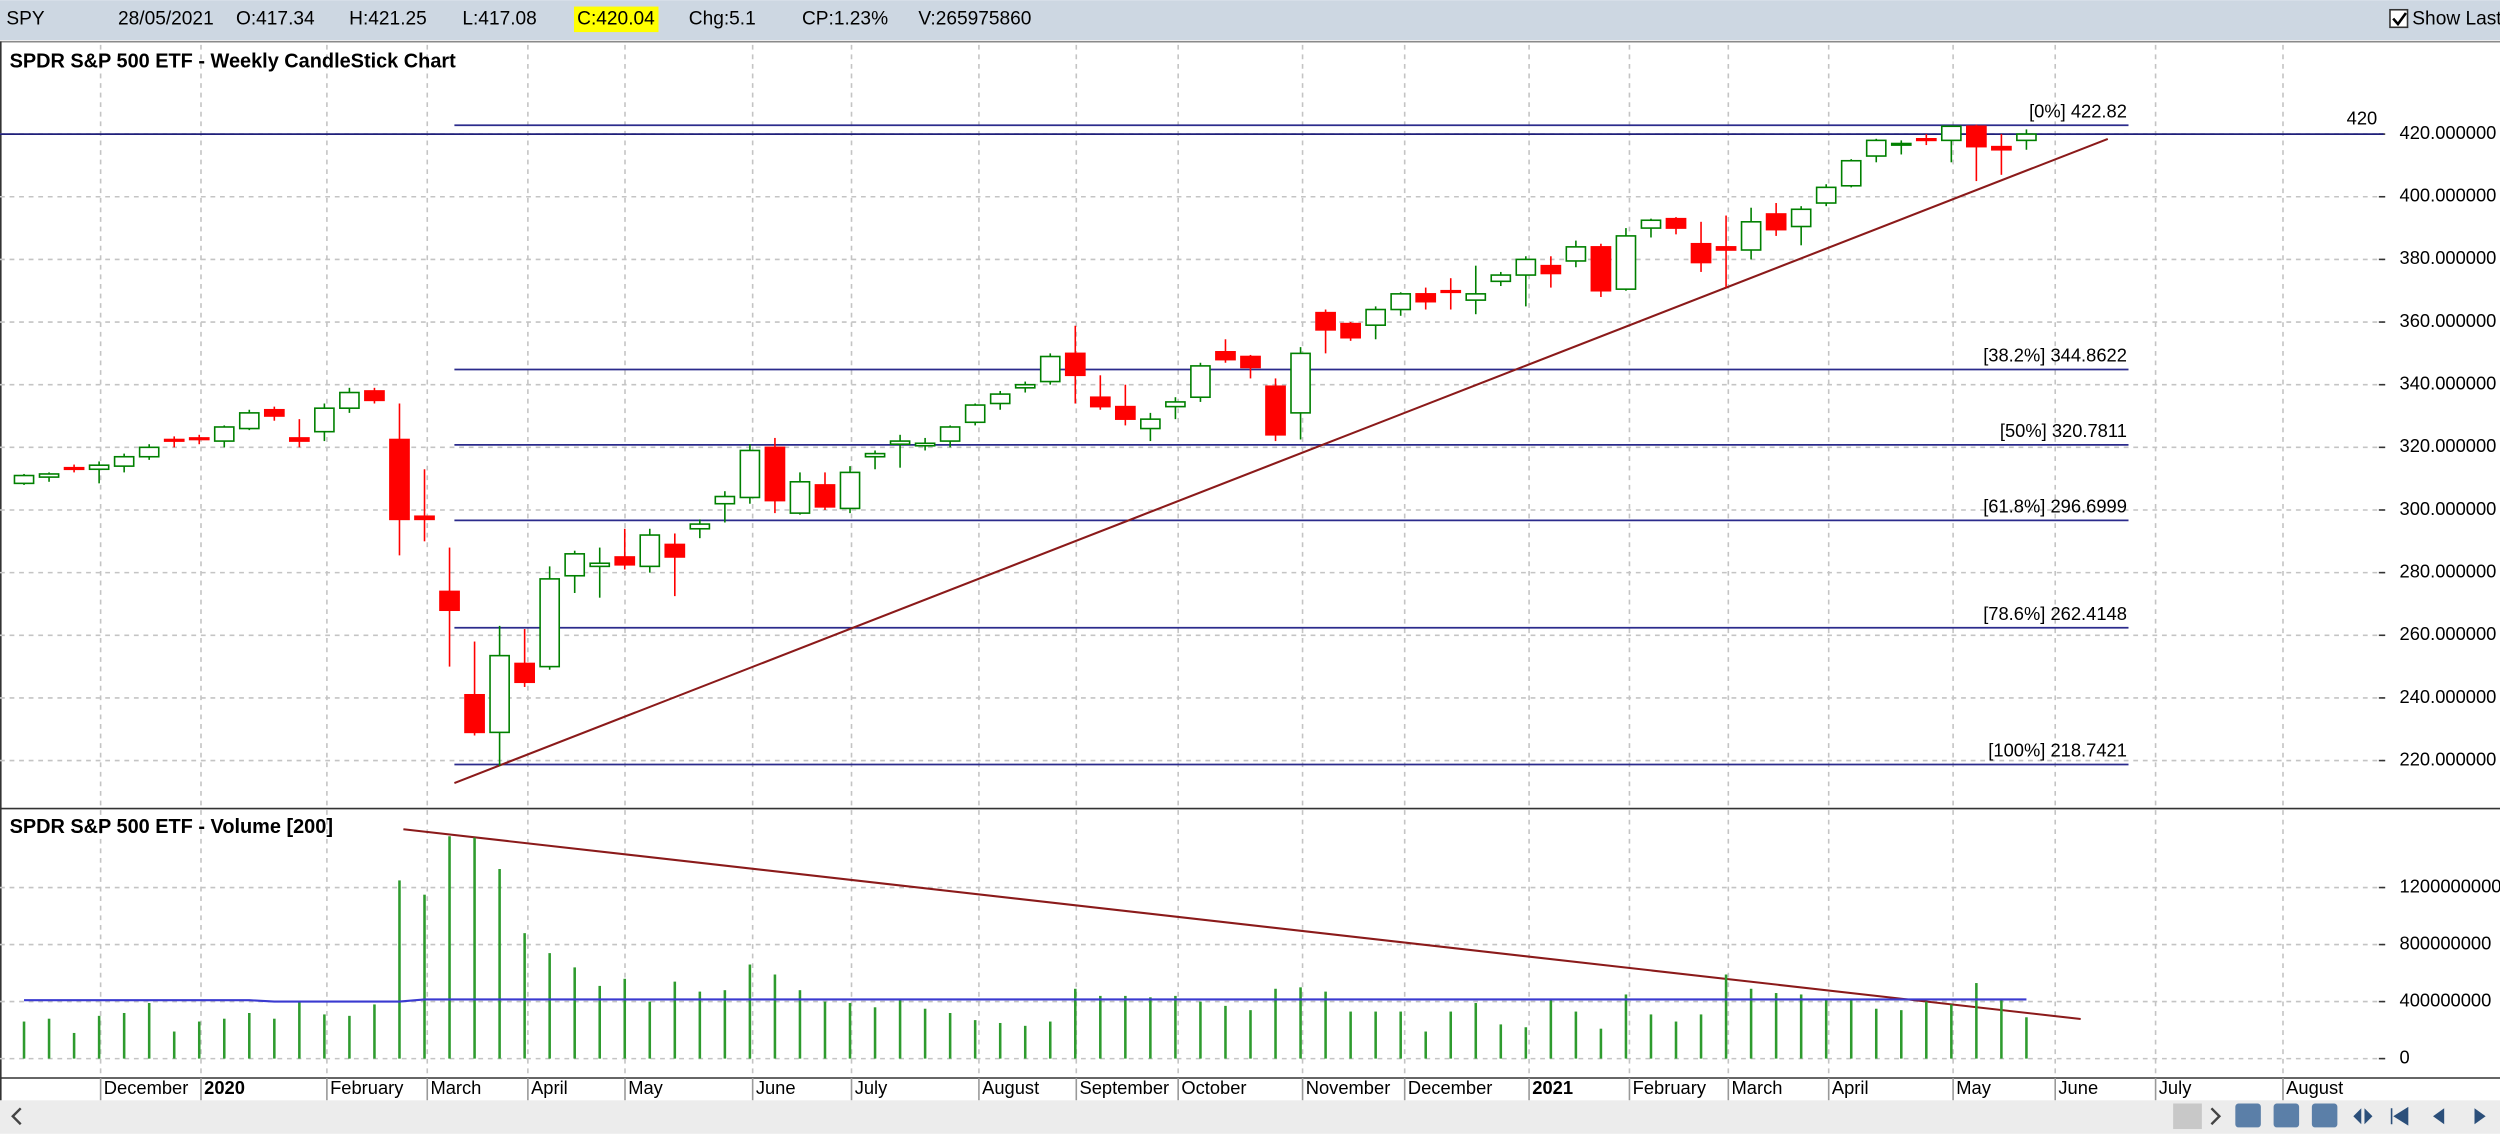  I want to click on zoom-in-button, so click(2248, 1115).